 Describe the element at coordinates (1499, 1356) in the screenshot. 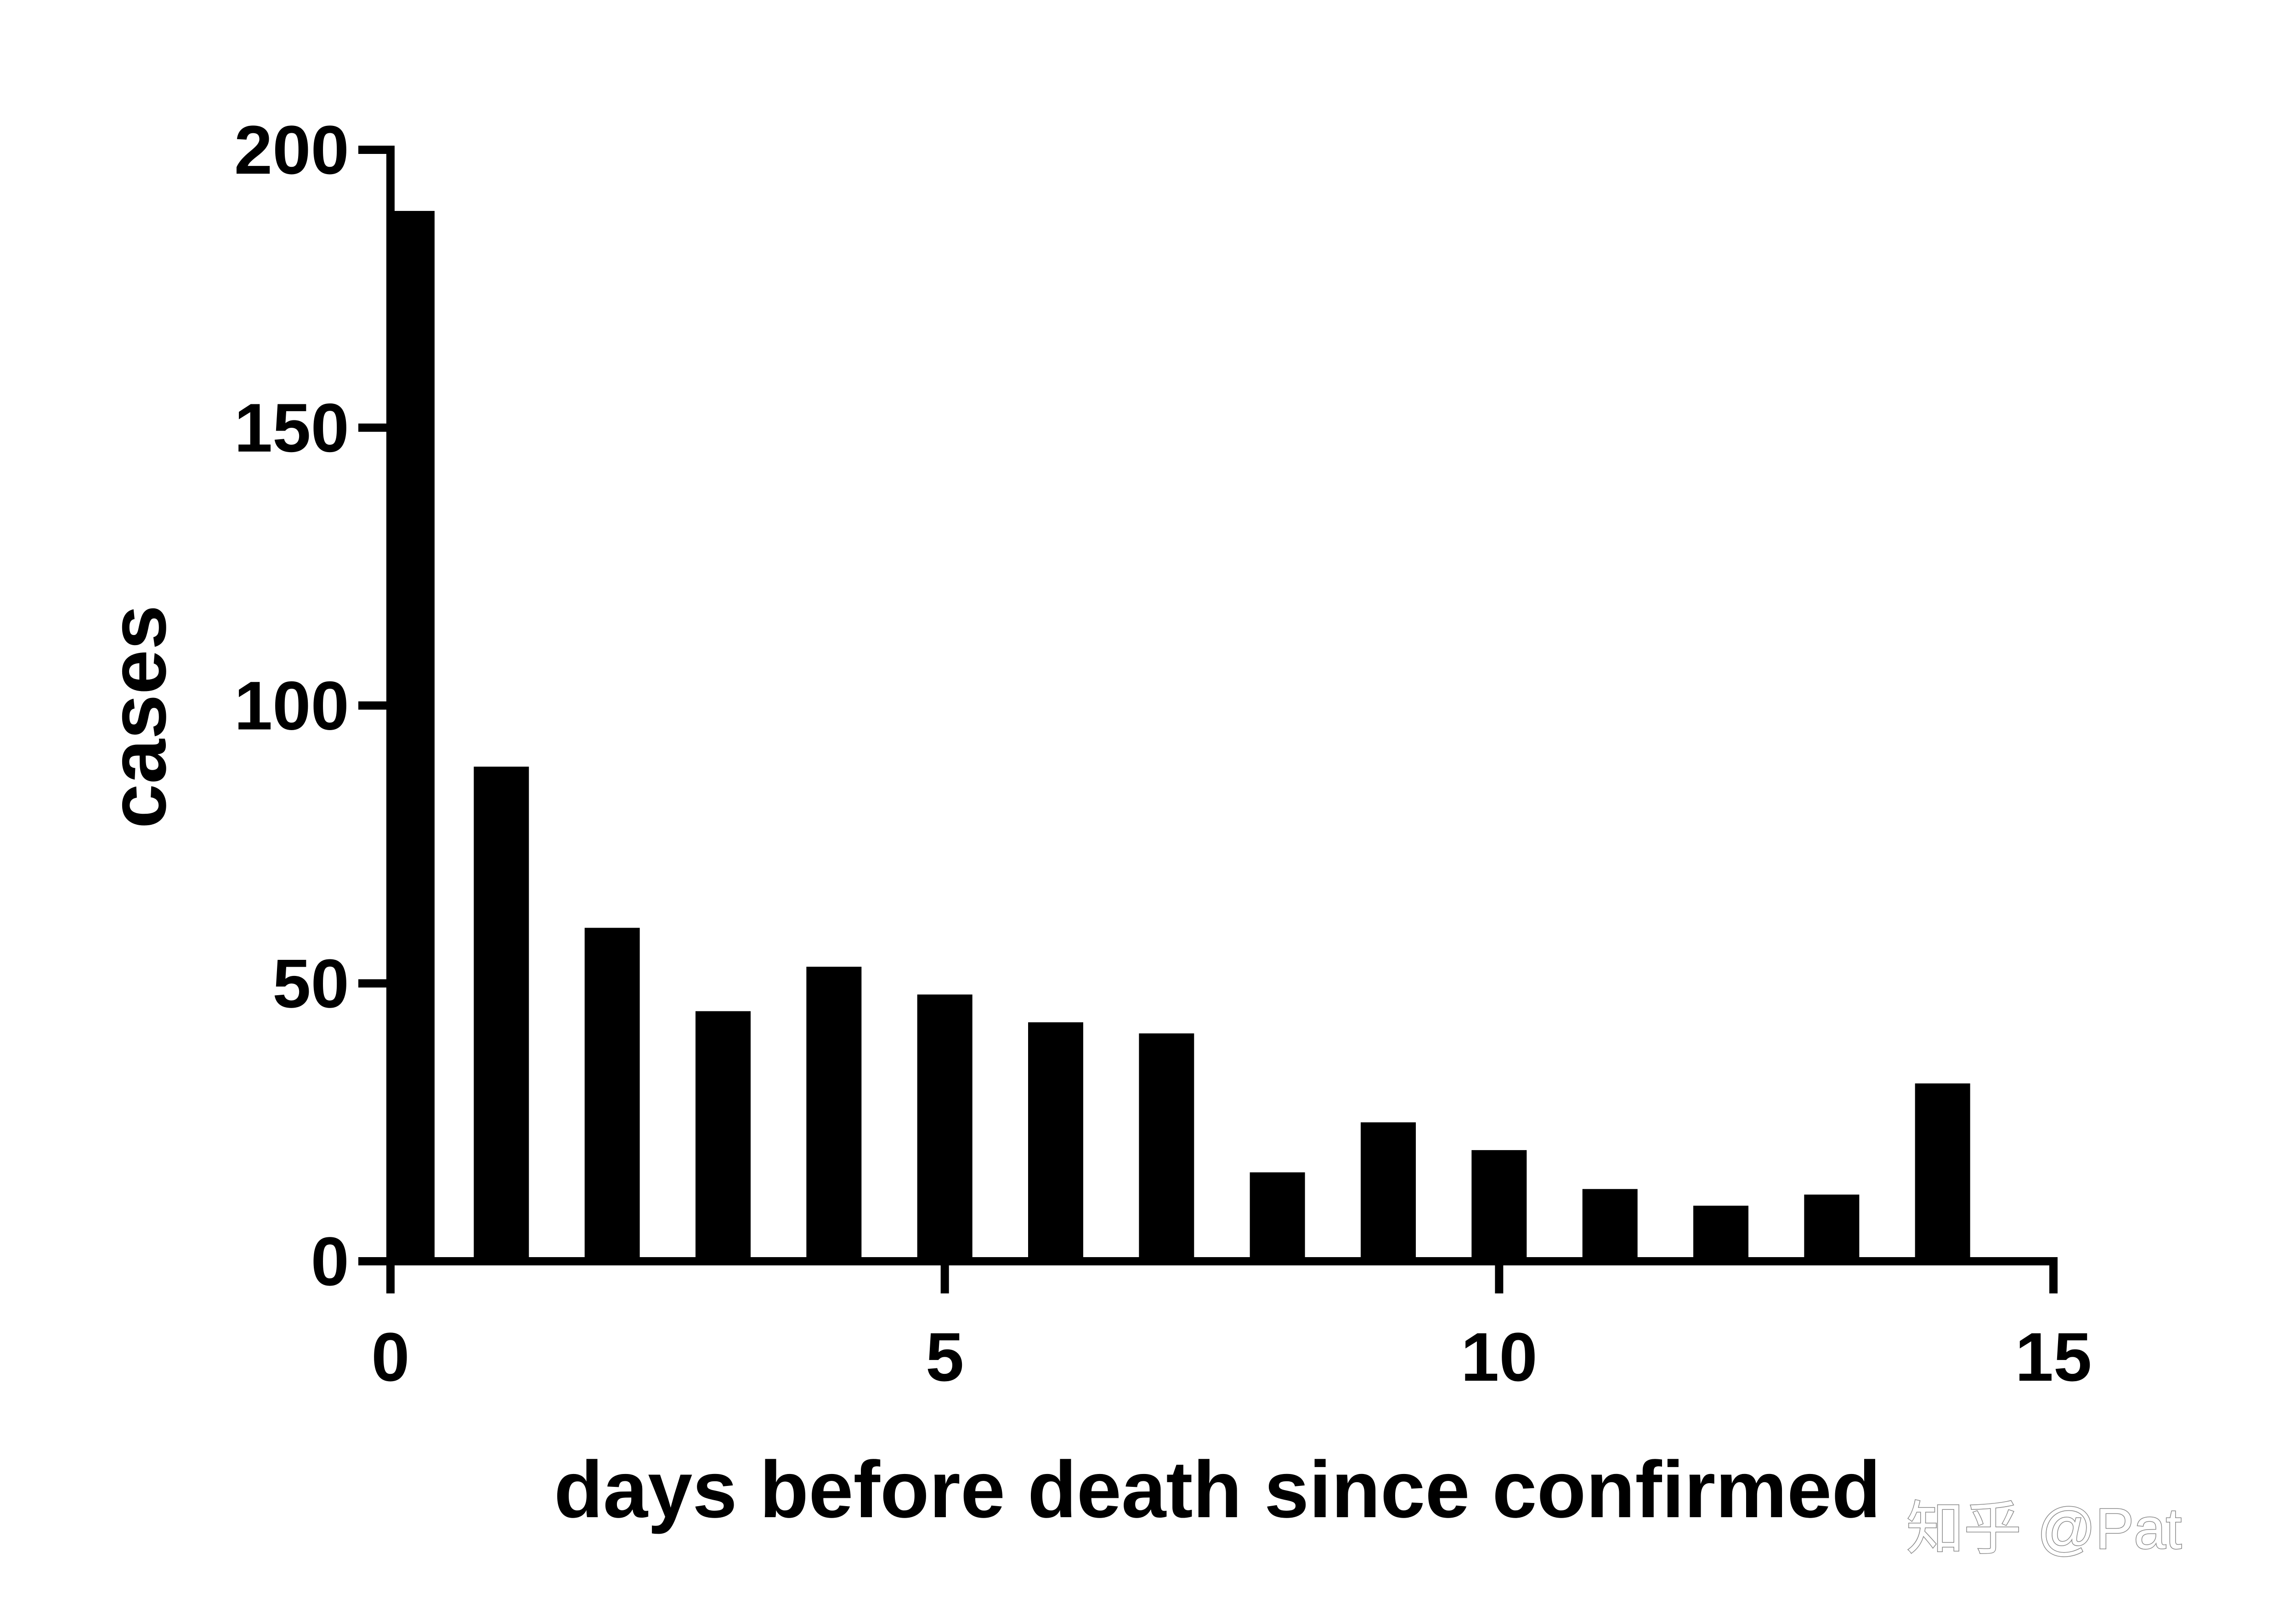

I see `x-tick-label-10: 10` at that location.